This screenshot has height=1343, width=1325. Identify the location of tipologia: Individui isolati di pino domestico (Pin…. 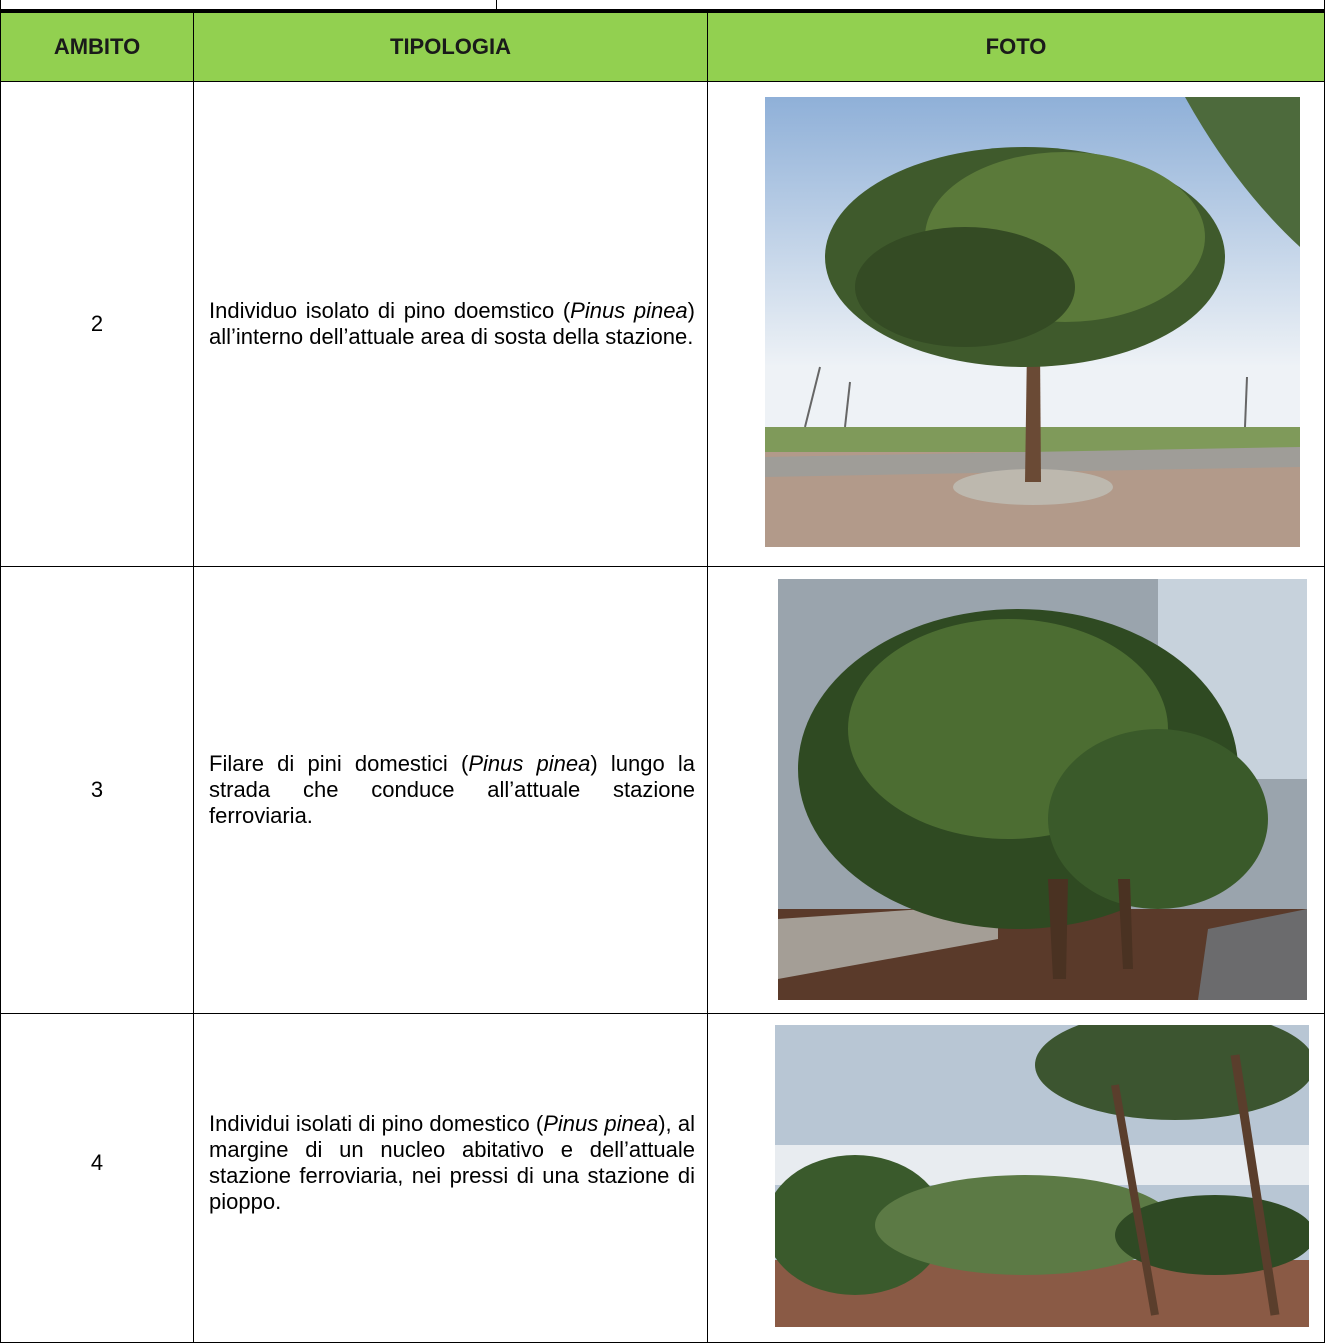
(452, 1163).